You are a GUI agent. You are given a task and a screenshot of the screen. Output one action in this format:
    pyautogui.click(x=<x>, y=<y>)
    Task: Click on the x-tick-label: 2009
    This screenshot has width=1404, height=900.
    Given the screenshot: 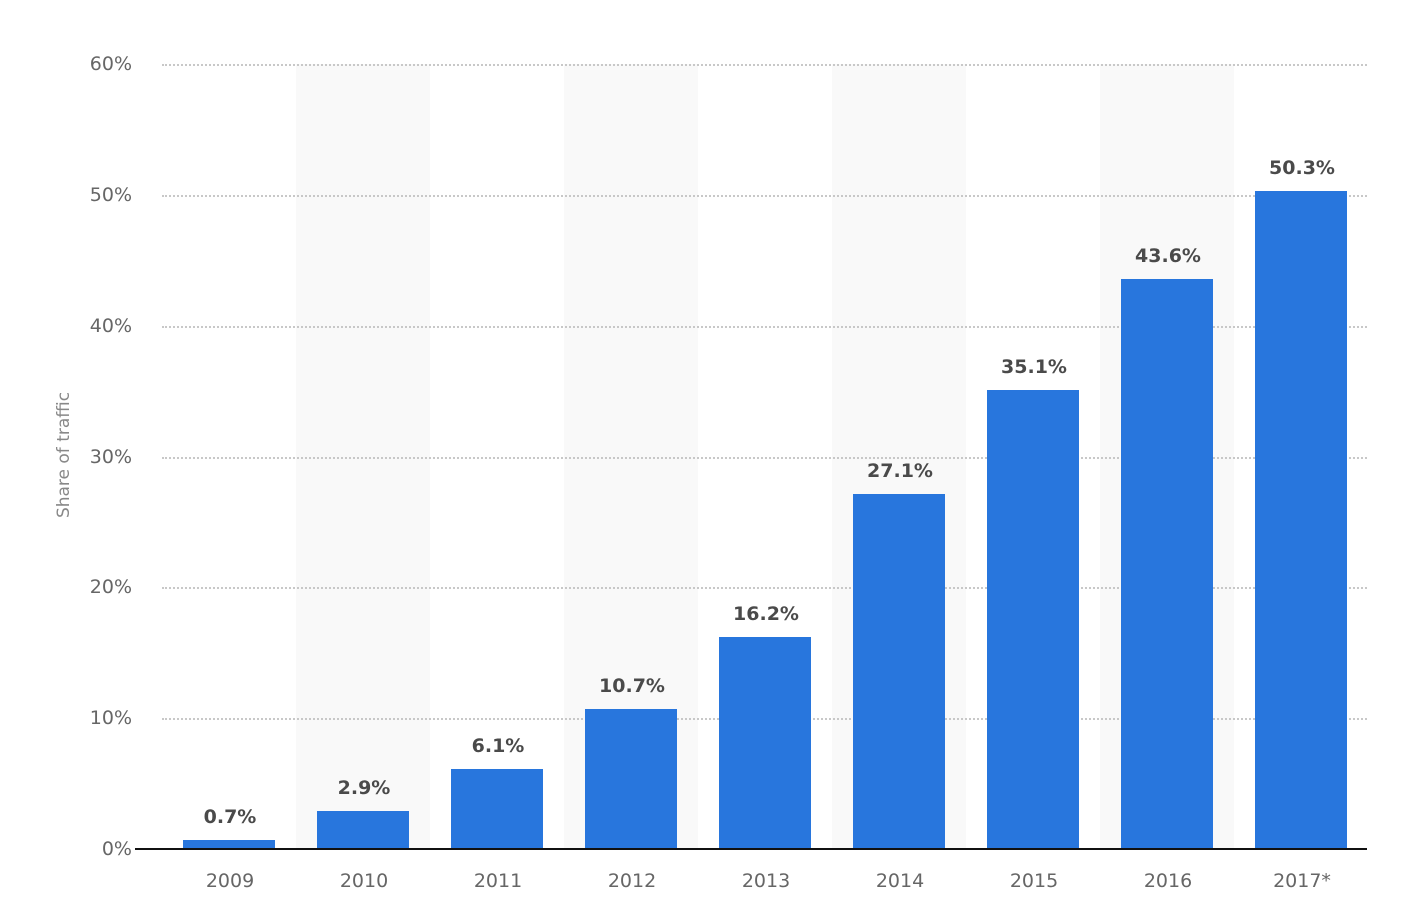 What is the action you would take?
    pyautogui.click(x=230, y=881)
    